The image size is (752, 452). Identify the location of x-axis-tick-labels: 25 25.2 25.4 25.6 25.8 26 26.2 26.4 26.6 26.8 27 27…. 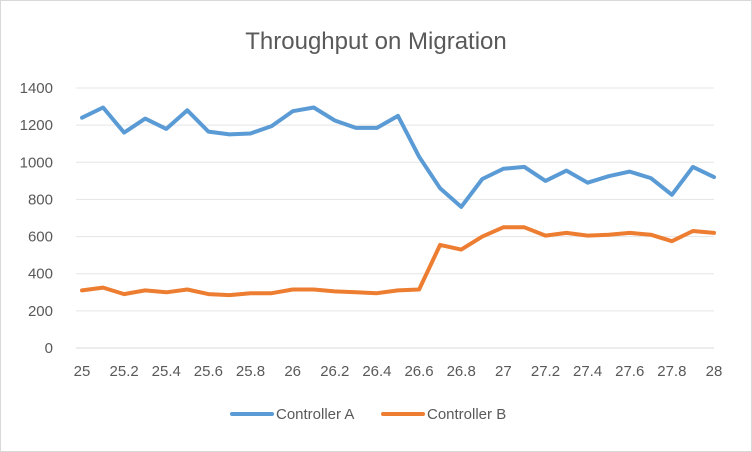
(398, 371).